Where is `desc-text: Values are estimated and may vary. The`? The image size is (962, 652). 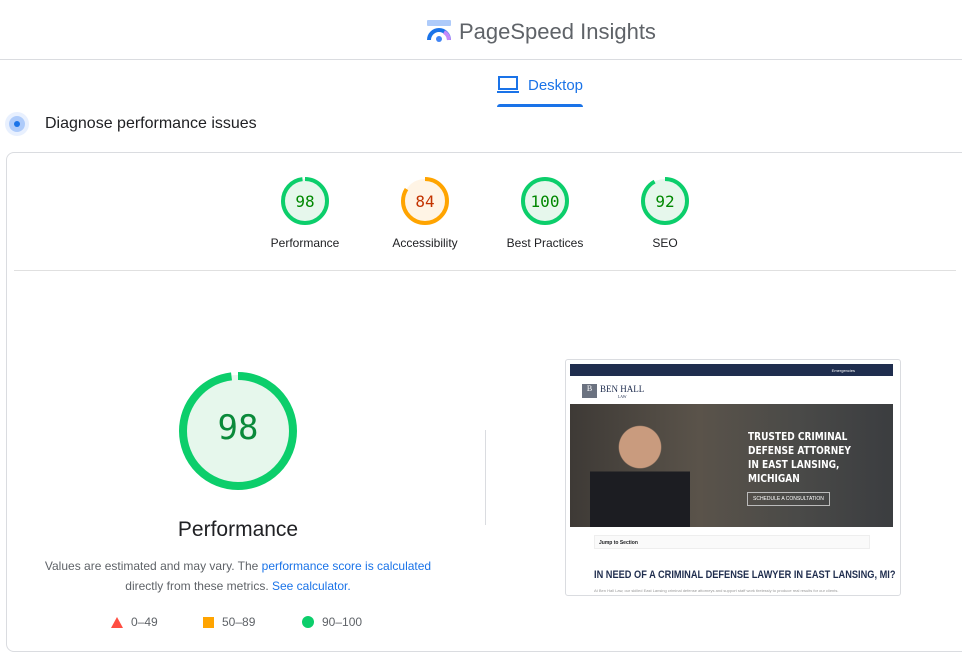
desc-text: Values are estimated and may vary. The is located at coordinates (153, 566).